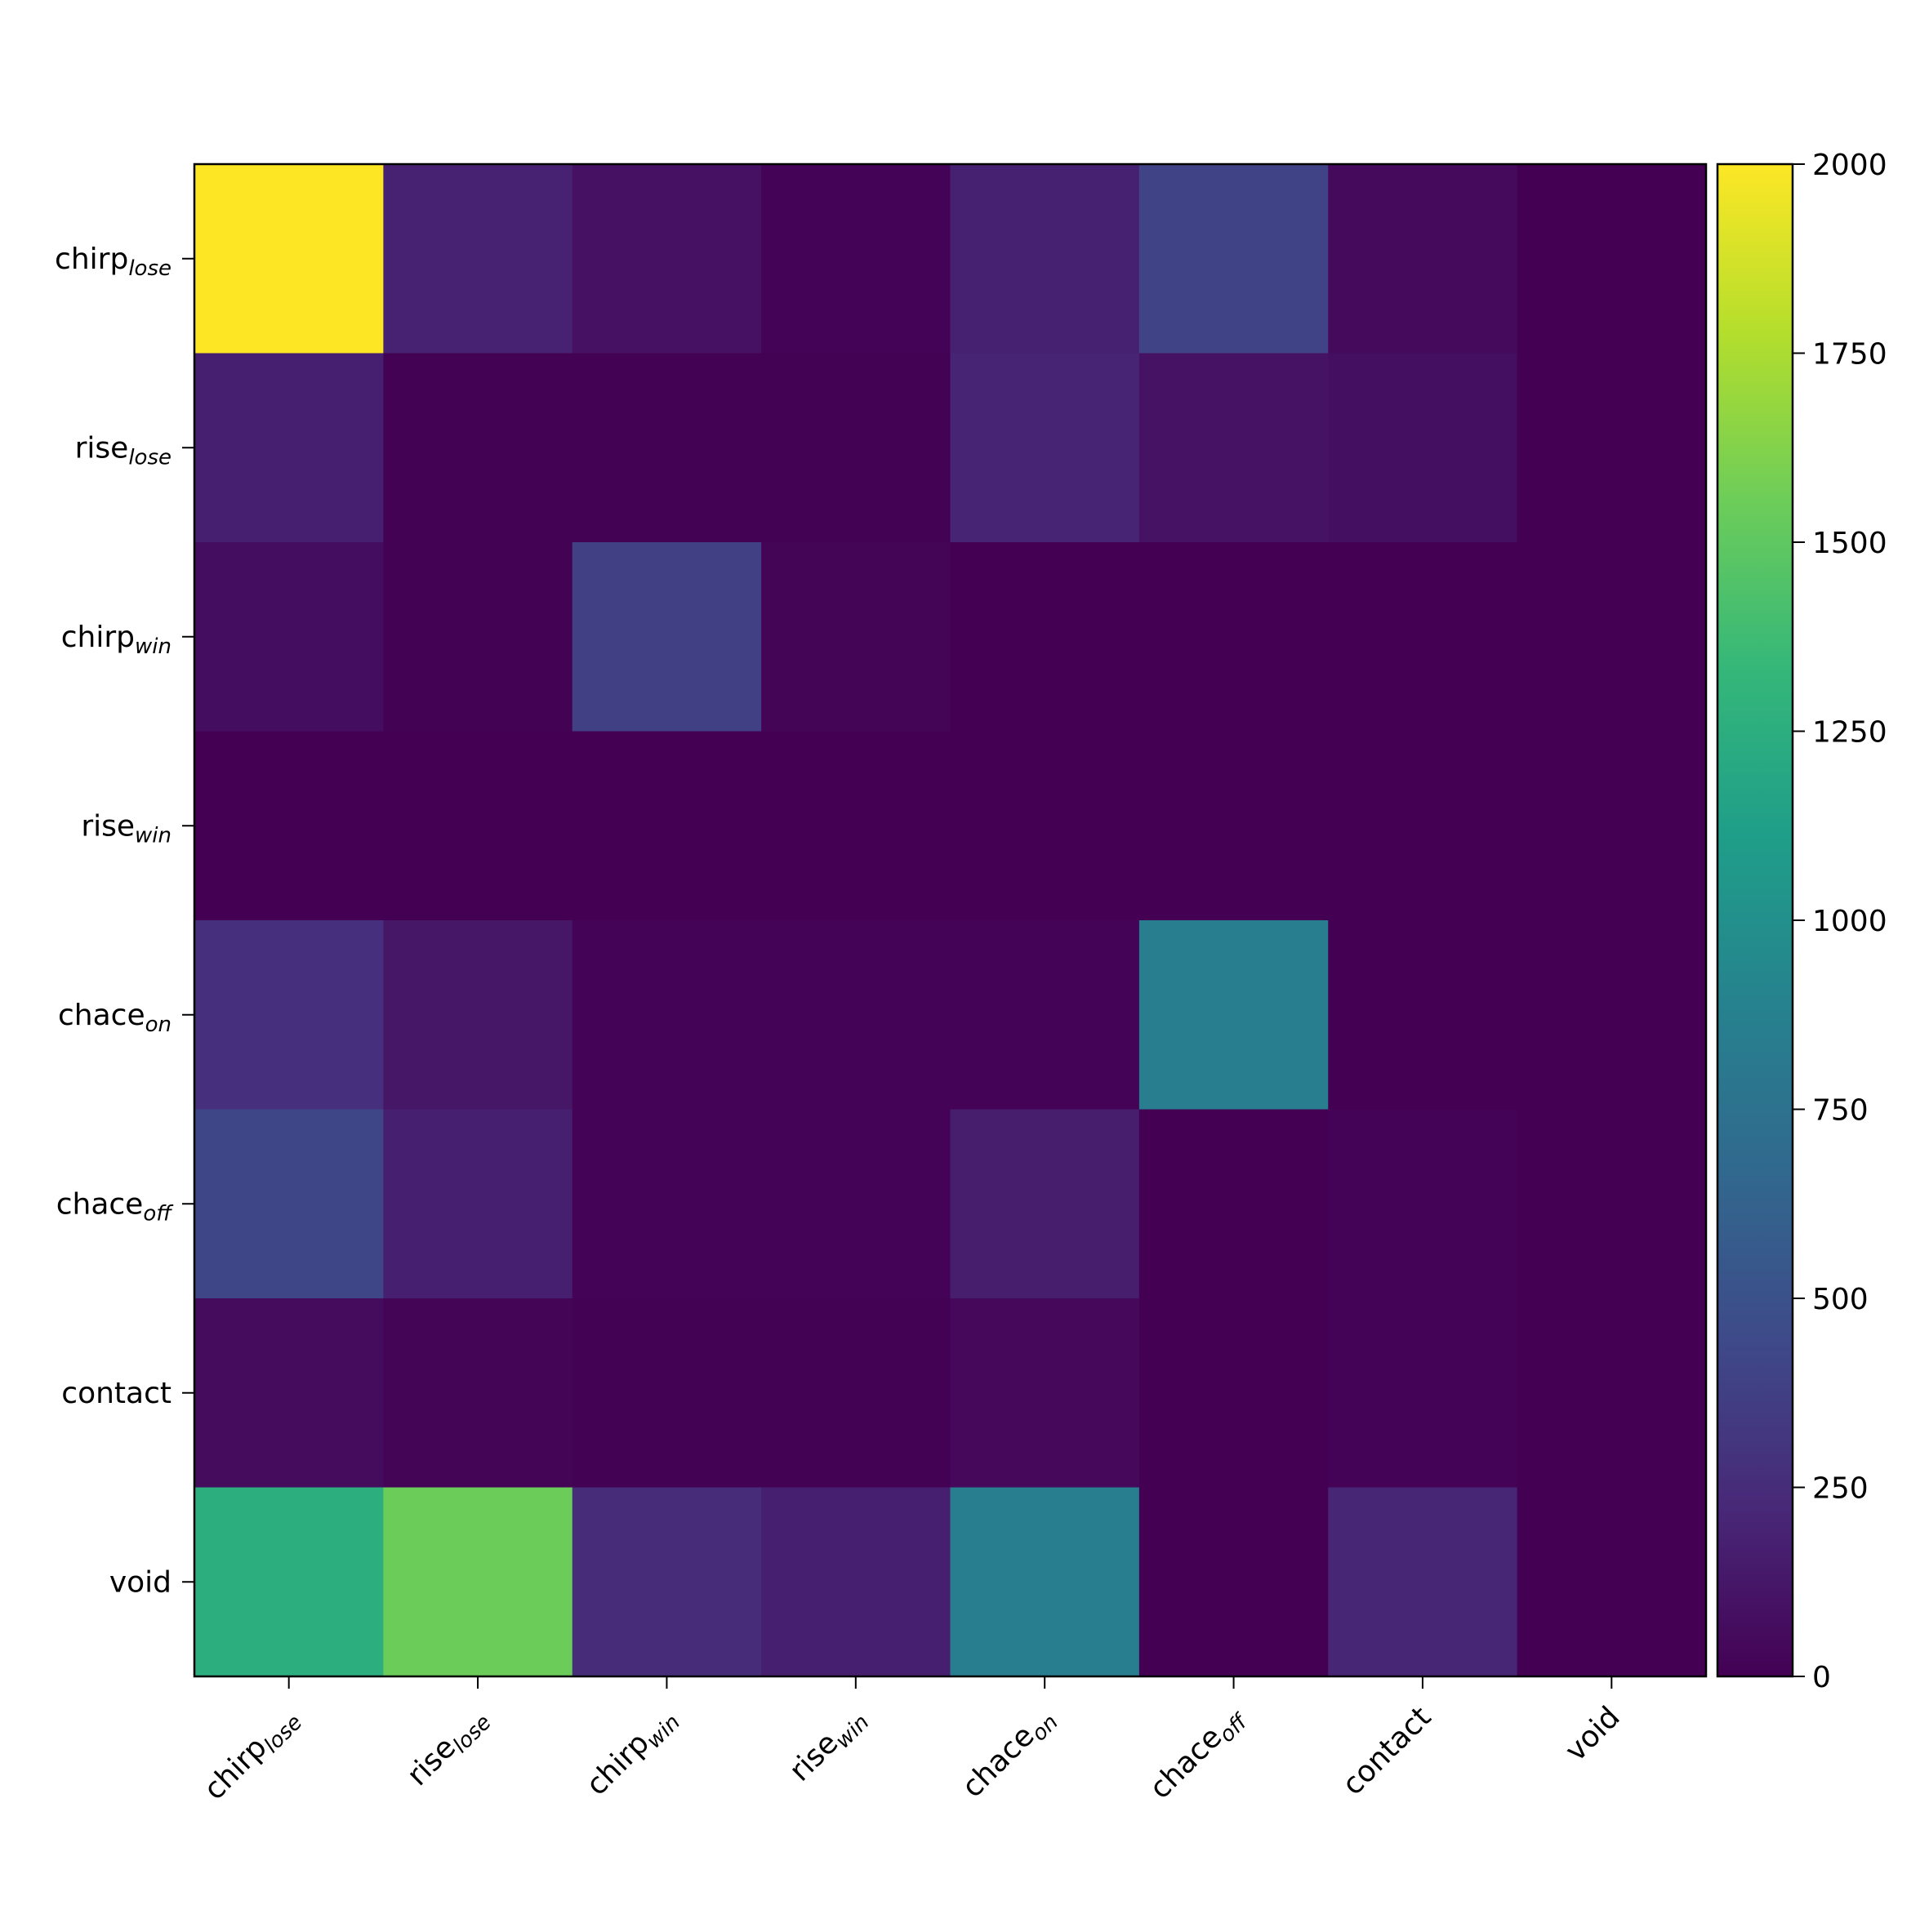 Image resolution: width=1929 pixels, height=1932 pixels. What do you see at coordinates (1841, 1111) in the screenshot?
I see `colorbar-tick-label: 750` at bounding box center [1841, 1111].